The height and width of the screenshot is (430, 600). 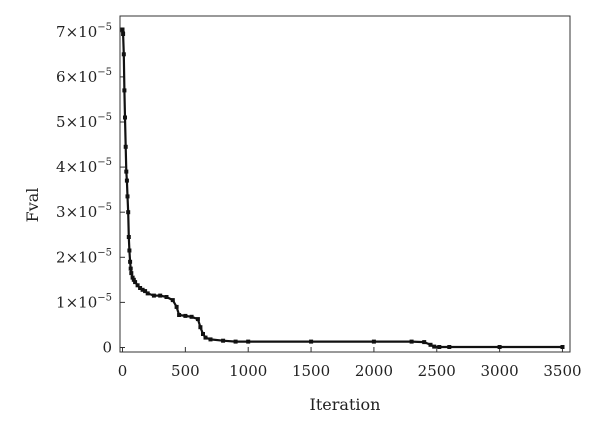 What do you see at coordinates (107, 347) in the screenshot?
I see `y-tick-label: 0` at bounding box center [107, 347].